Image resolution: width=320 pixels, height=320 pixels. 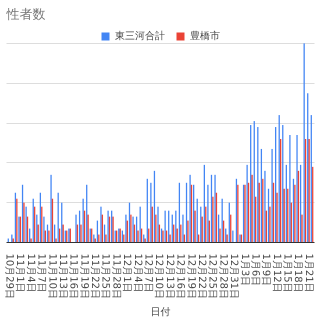 I want to click on x-tick-label: 1月21日, so click(x=308, y=273).